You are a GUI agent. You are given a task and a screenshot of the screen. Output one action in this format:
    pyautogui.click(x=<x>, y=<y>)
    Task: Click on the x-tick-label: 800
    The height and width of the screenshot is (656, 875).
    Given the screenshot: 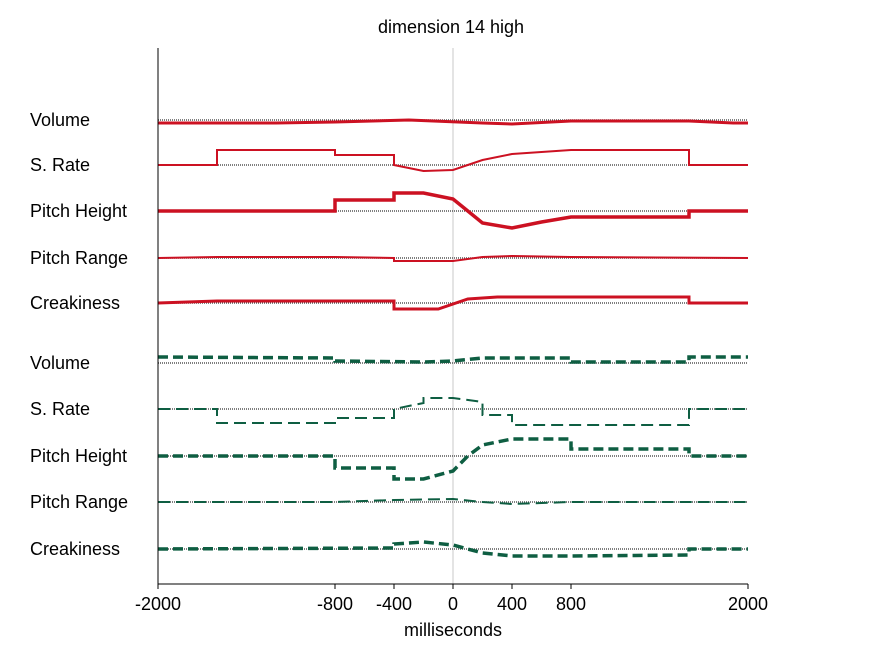 What is the action you would take?
    pyautogui.click(x=571, y=604)
    